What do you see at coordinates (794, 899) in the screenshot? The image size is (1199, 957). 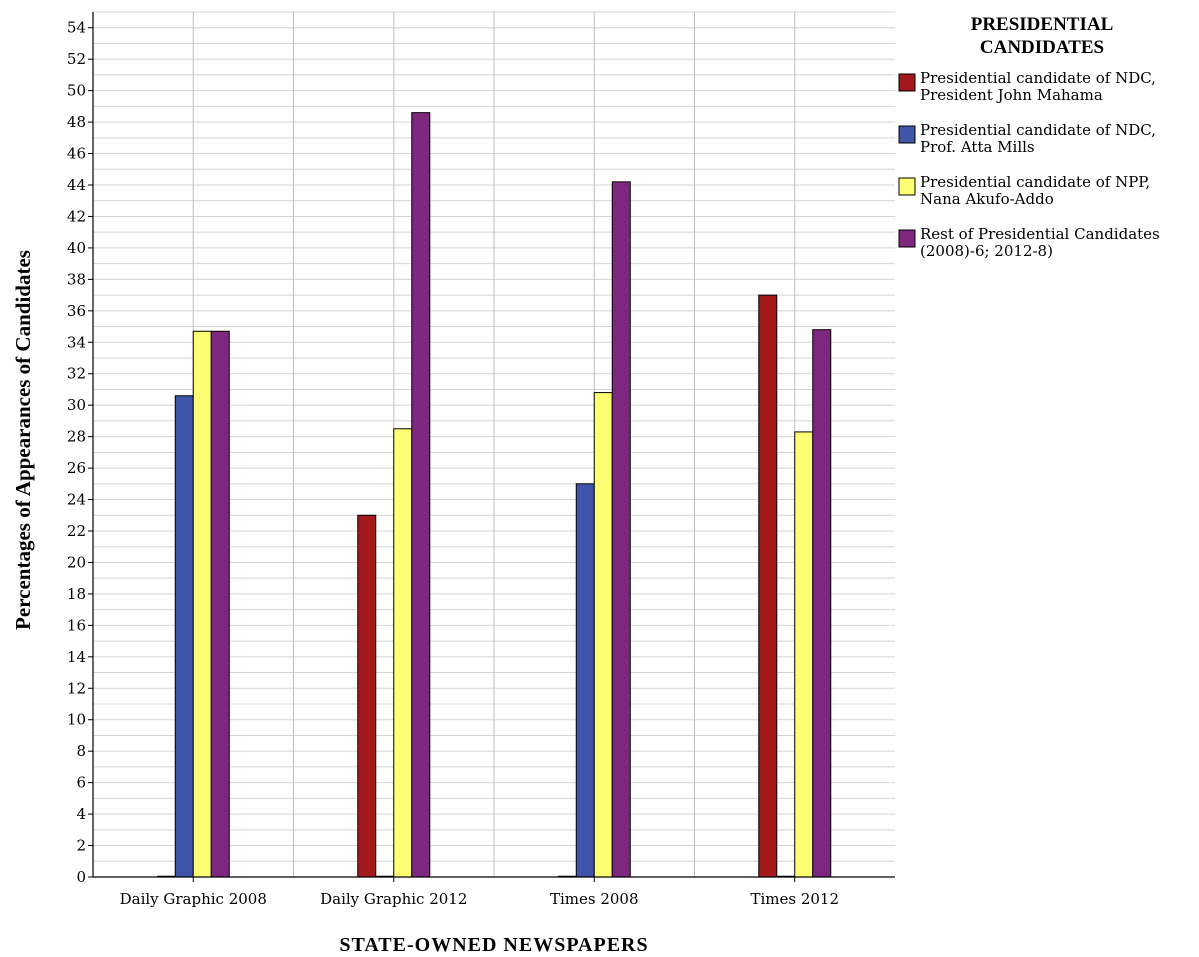 I see `x-tick-label: Times 2012` at bounding box center [794, 899].